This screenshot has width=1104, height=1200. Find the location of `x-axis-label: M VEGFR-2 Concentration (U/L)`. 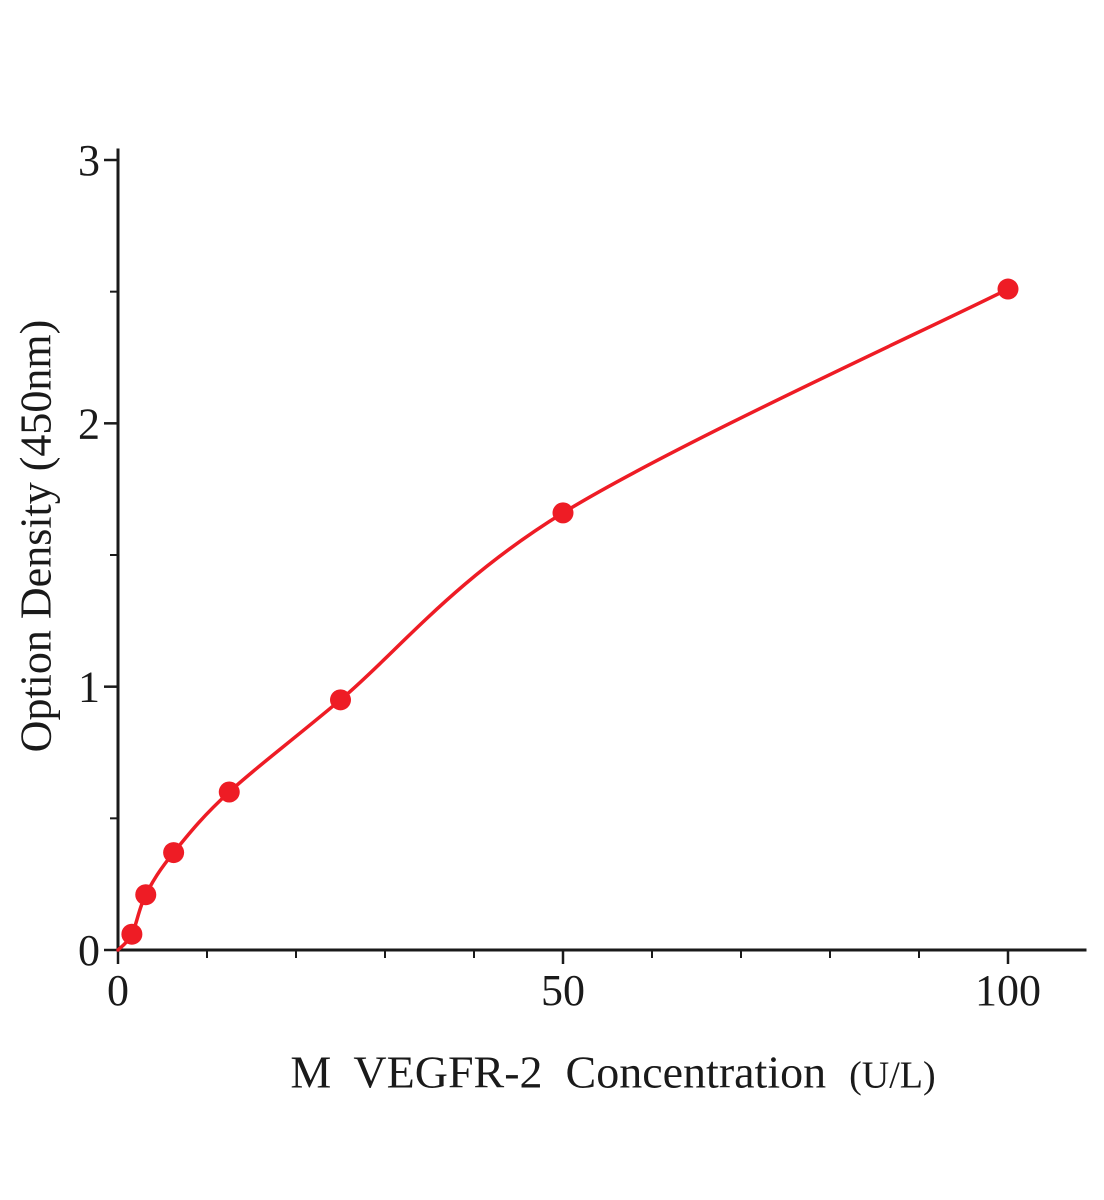

x-axis-label: M VEGFR-2 Concentration (U/L) is located at coordinates (589, 1072).